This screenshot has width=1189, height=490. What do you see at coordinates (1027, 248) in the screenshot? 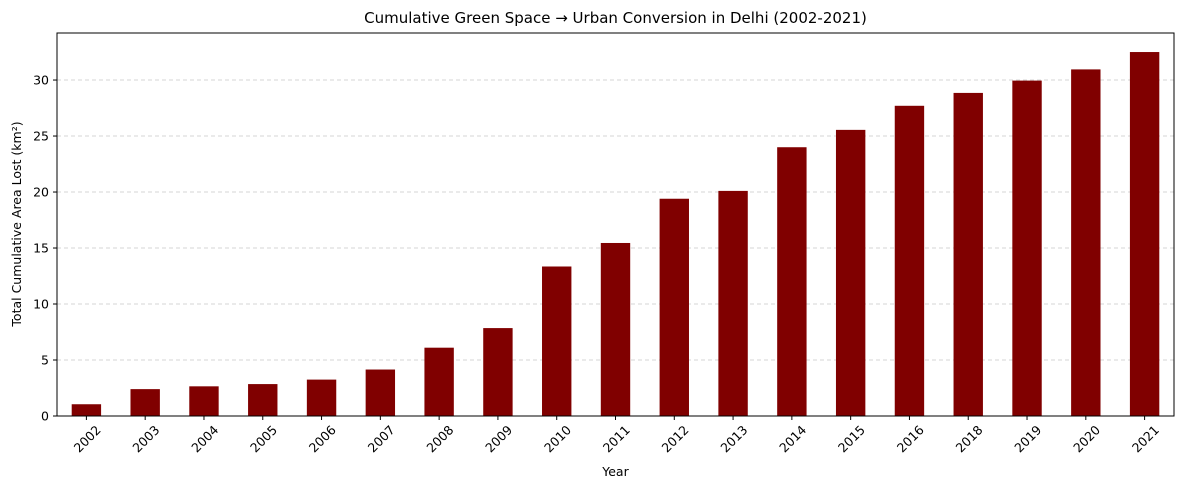
I see `bar-2019` at bounding box center [1027, 248].